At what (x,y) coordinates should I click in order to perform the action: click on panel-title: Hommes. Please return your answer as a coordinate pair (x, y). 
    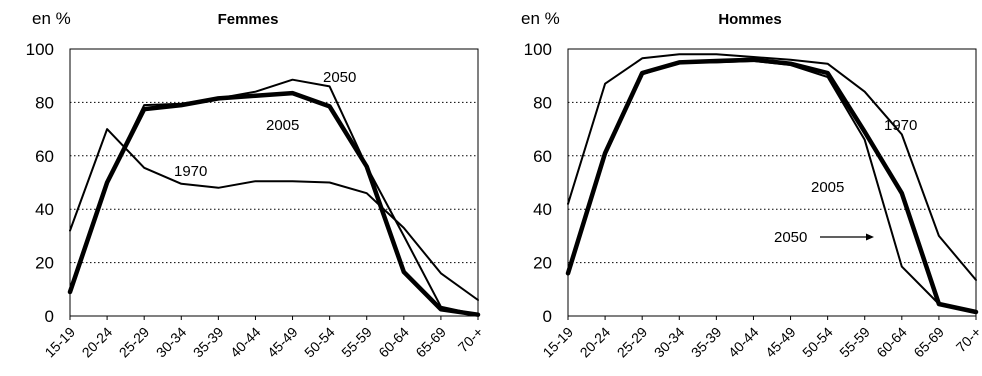
    Looking at the image, I should click on (749, 19).